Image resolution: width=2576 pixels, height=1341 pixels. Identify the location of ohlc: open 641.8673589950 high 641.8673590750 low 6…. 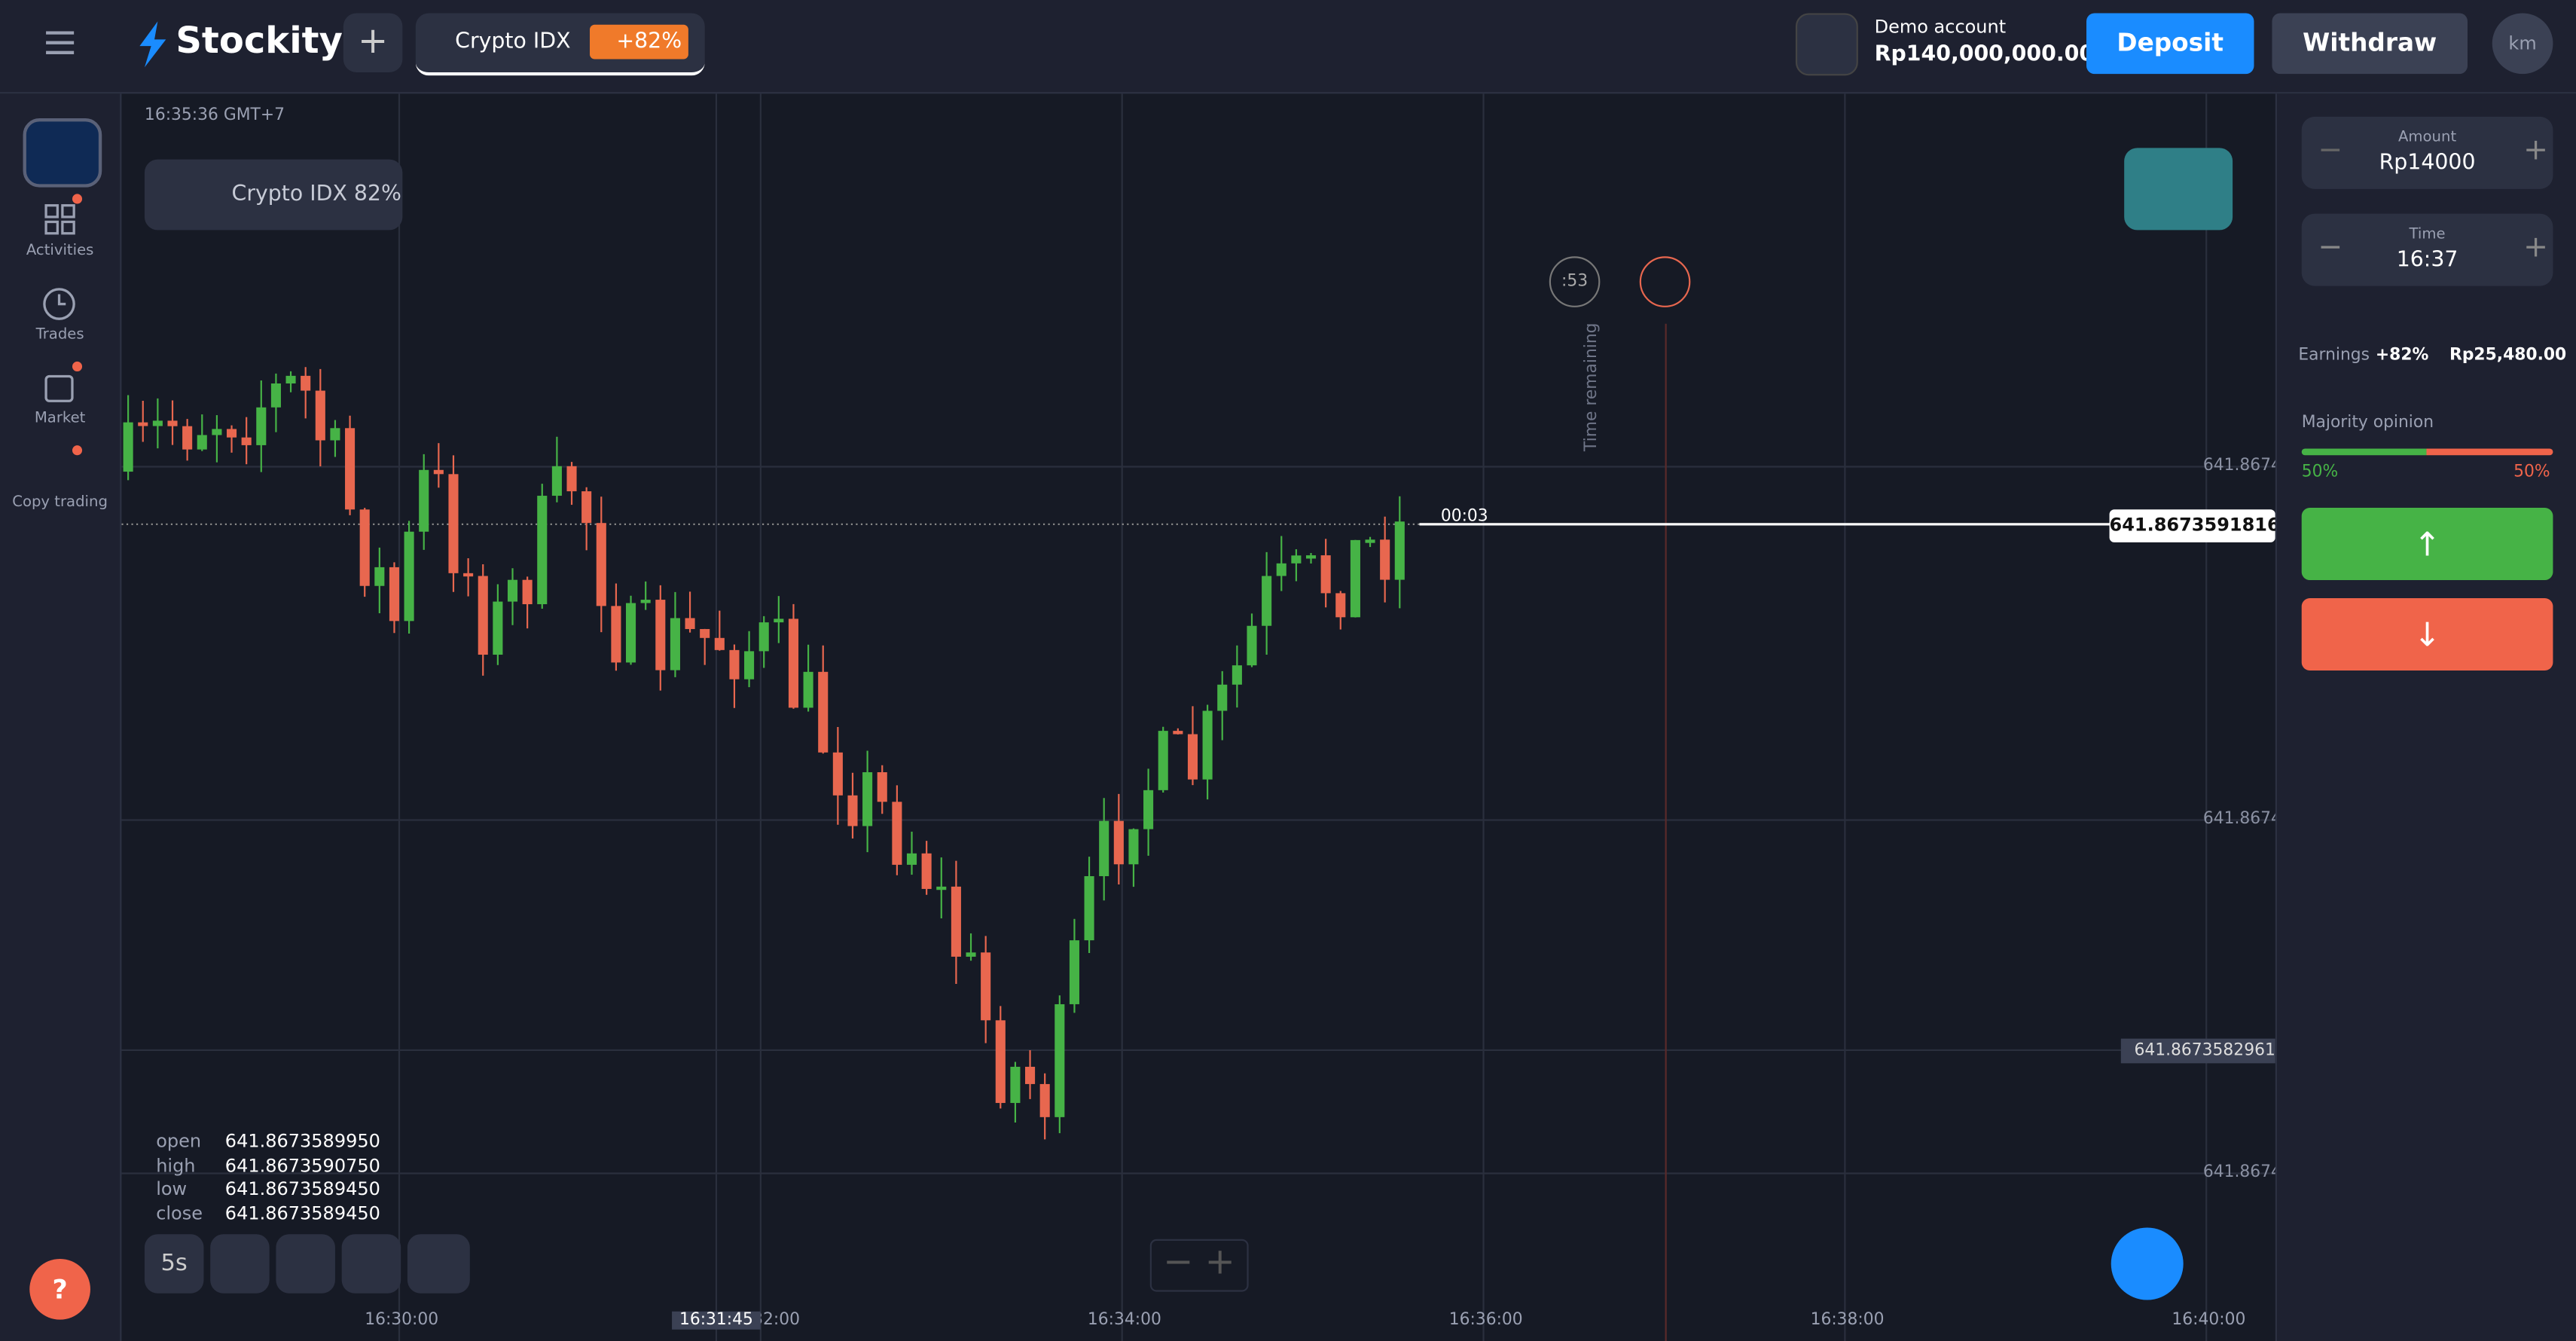
(268, 1179).